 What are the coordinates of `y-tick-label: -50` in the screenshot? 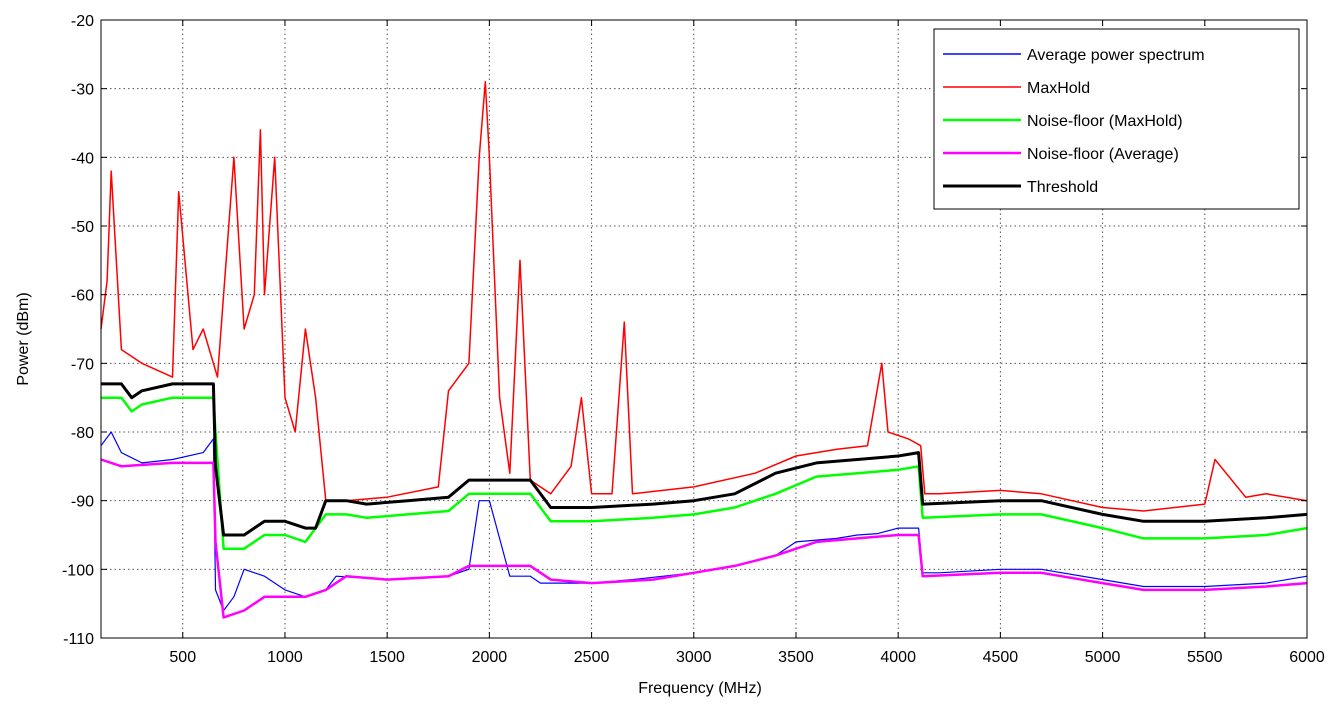 It's located at (82, 227).